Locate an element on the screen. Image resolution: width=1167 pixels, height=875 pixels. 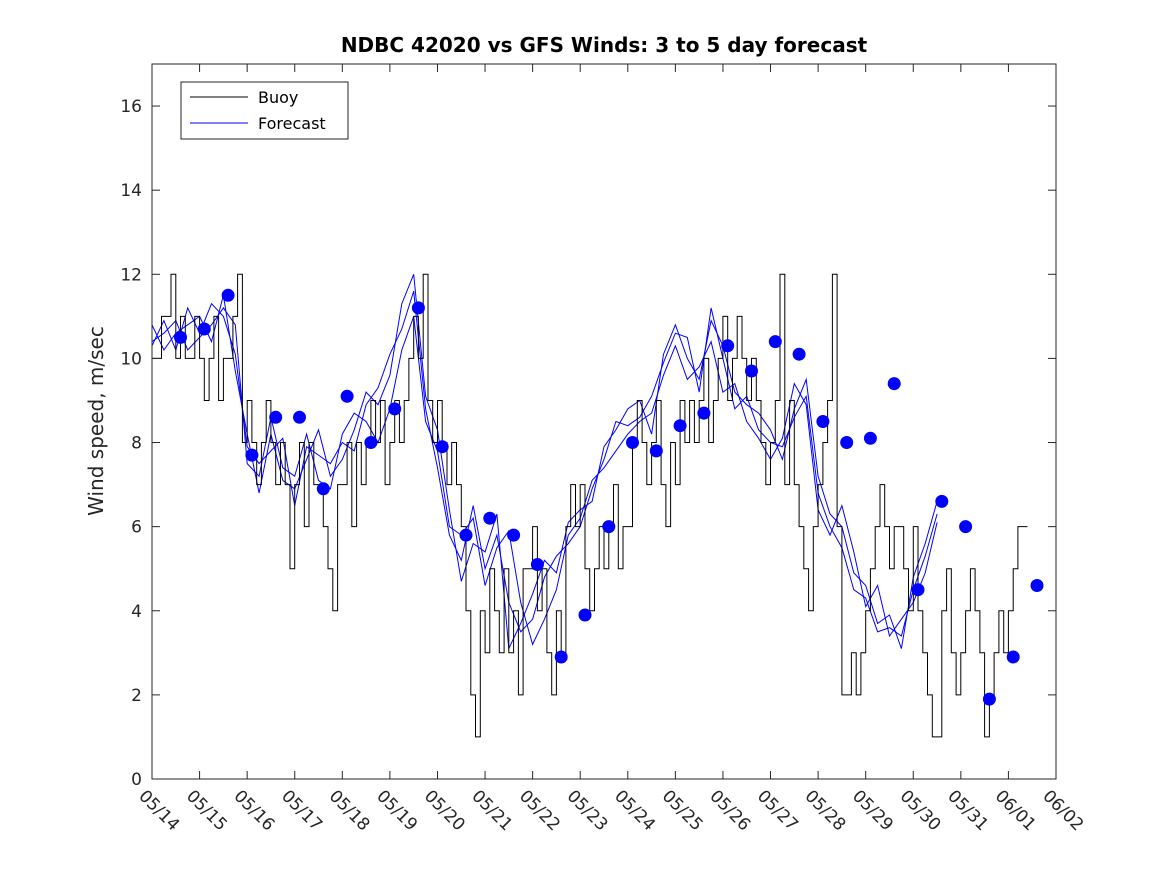
y-tick-label: 14 is located at coordinates (131, 191).